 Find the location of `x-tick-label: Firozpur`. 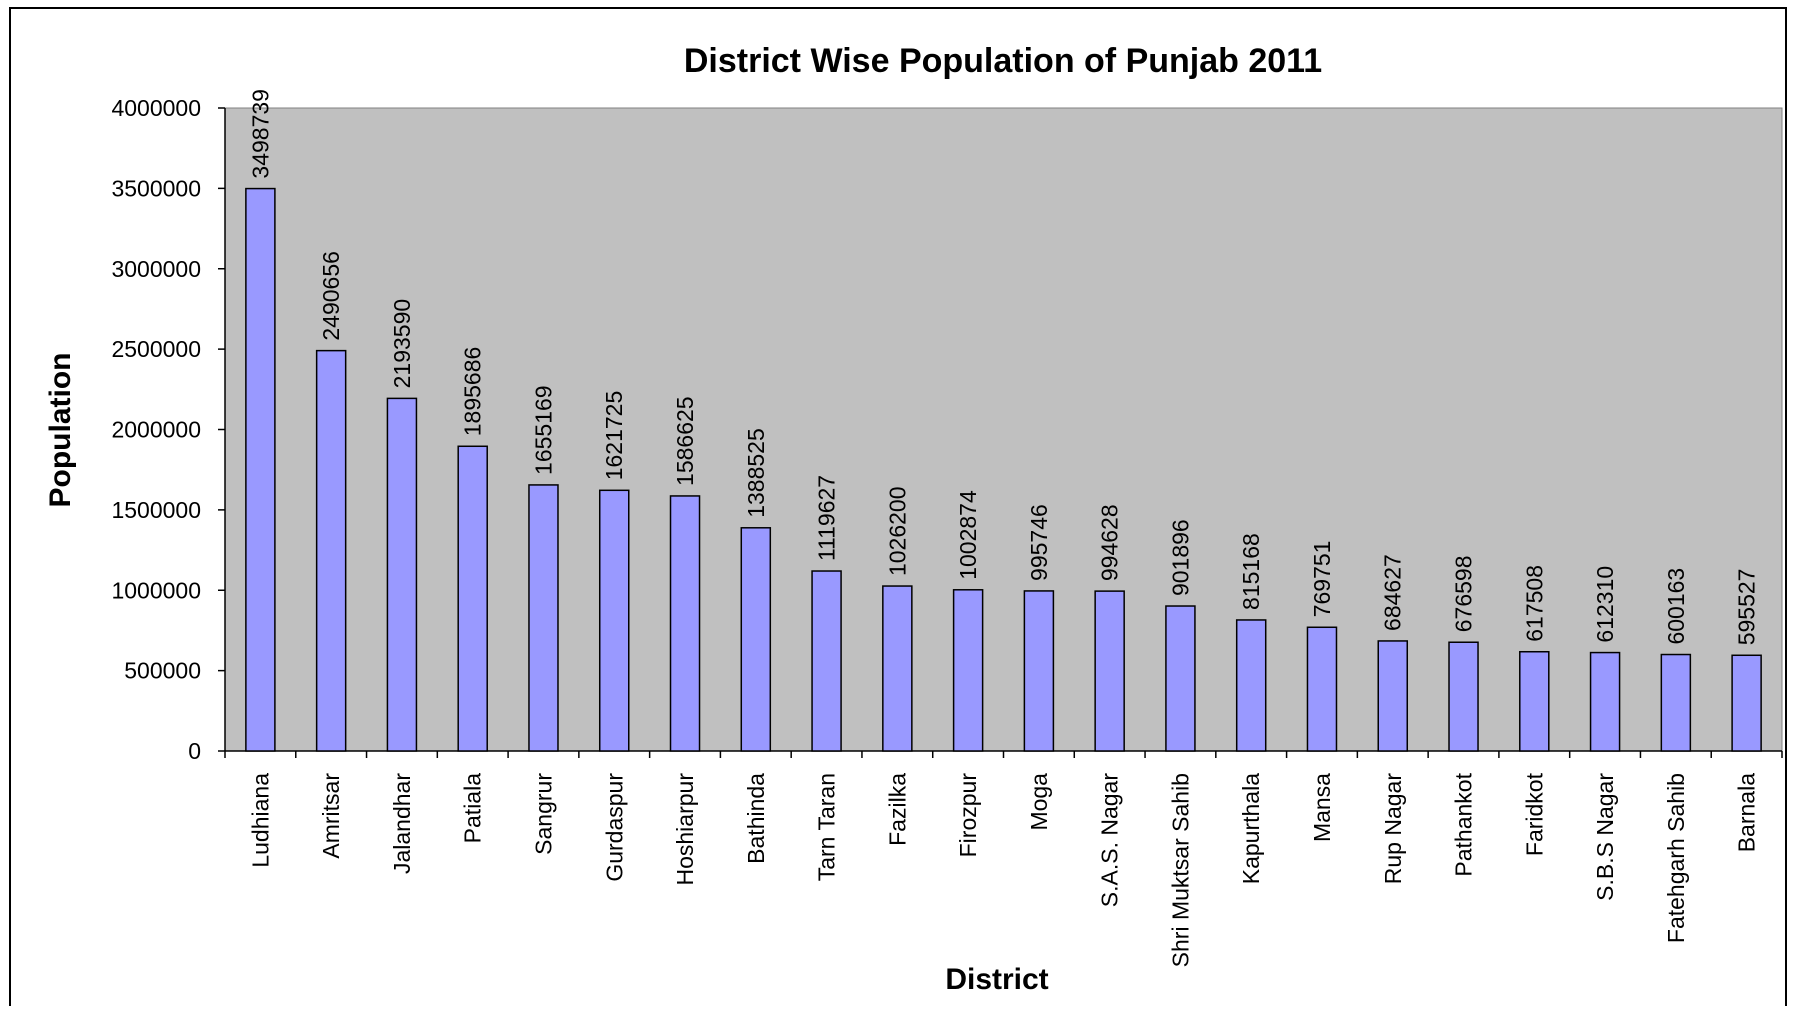

x-tick-label: Firozpur is located at coordinates (968, 815).